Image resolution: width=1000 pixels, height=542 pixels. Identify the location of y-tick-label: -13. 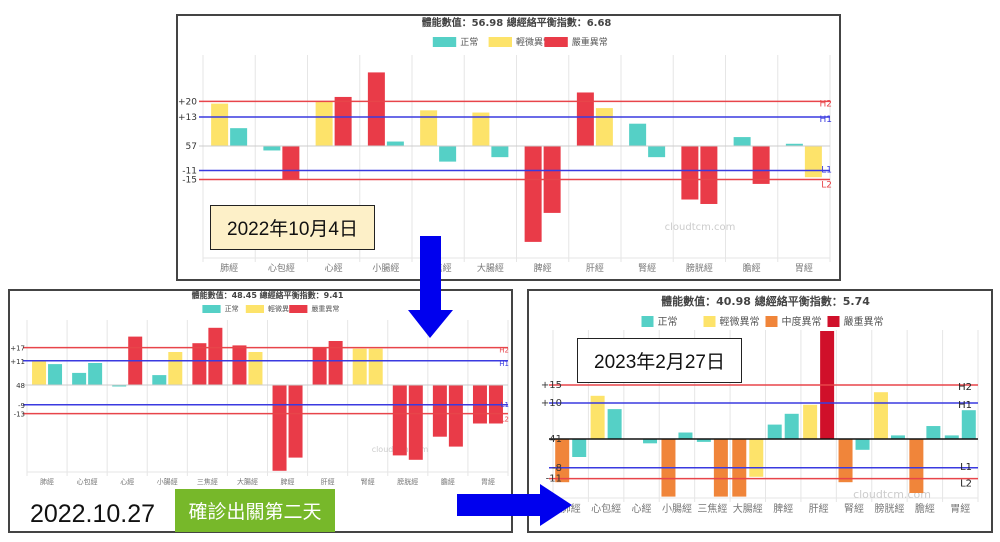
(19, 415).